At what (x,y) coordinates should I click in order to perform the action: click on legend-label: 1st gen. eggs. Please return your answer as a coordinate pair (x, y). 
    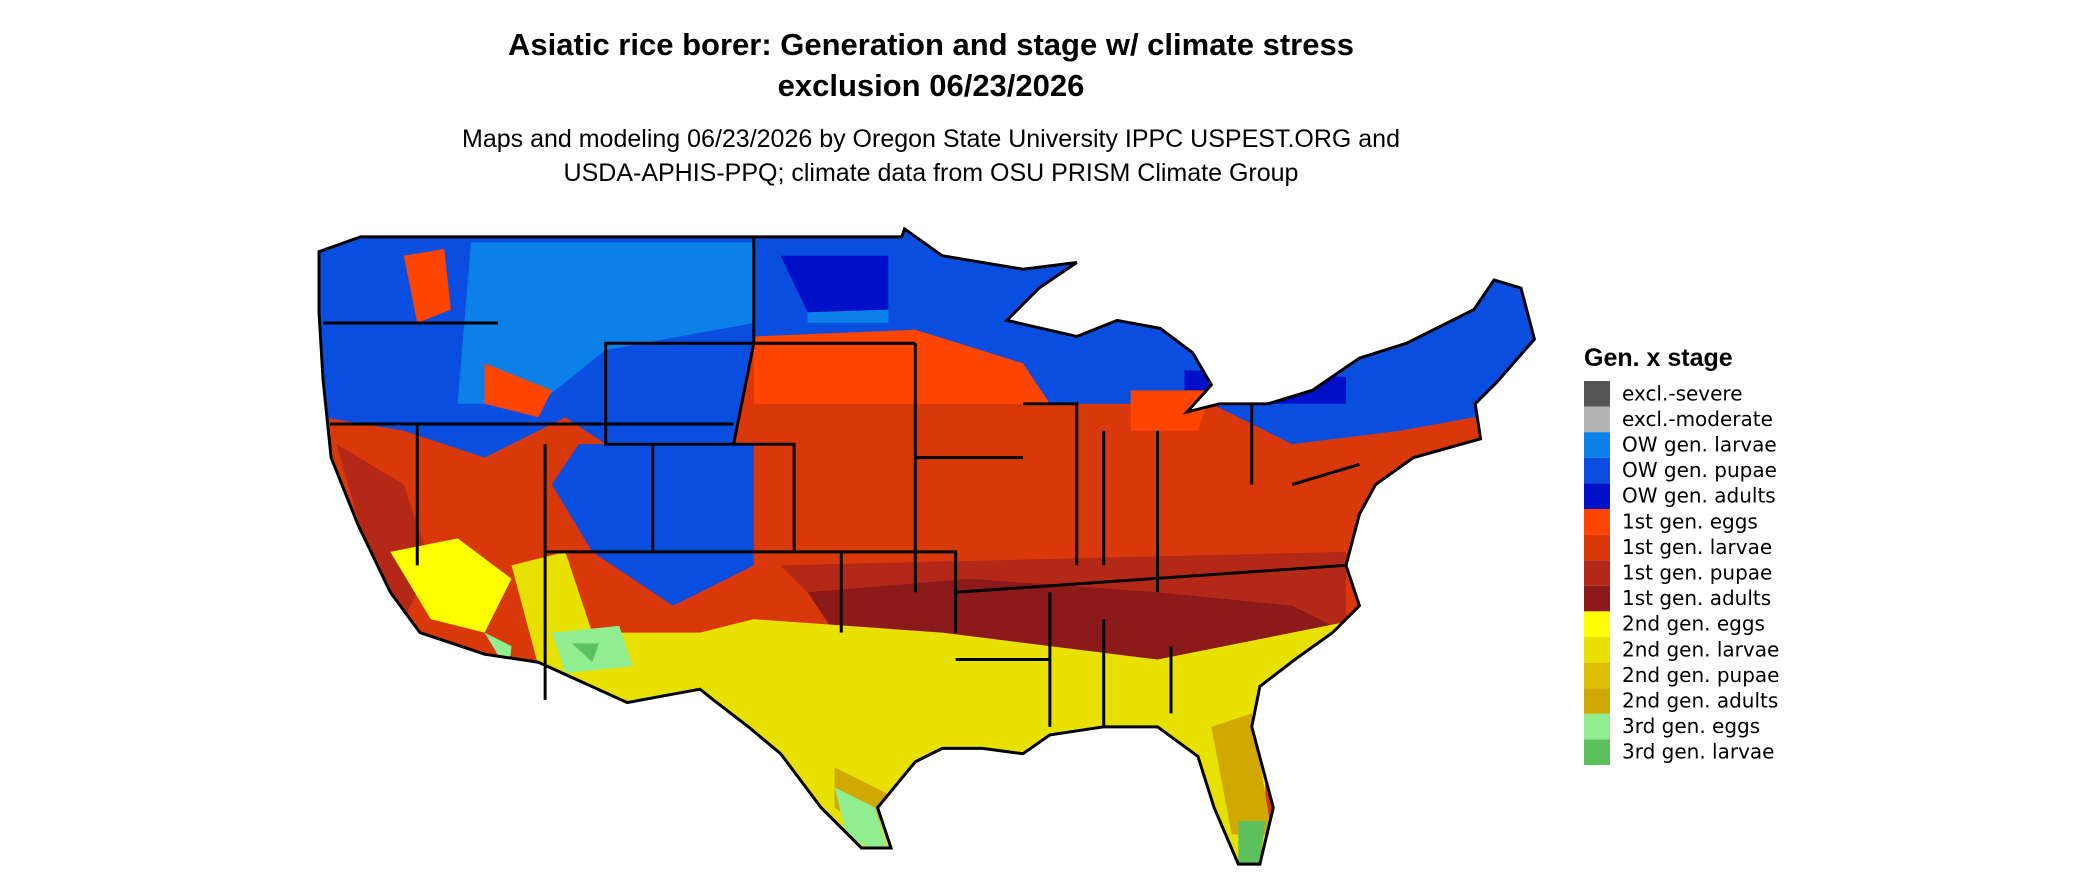
    Looking at the image, I should click on (1690, 521).